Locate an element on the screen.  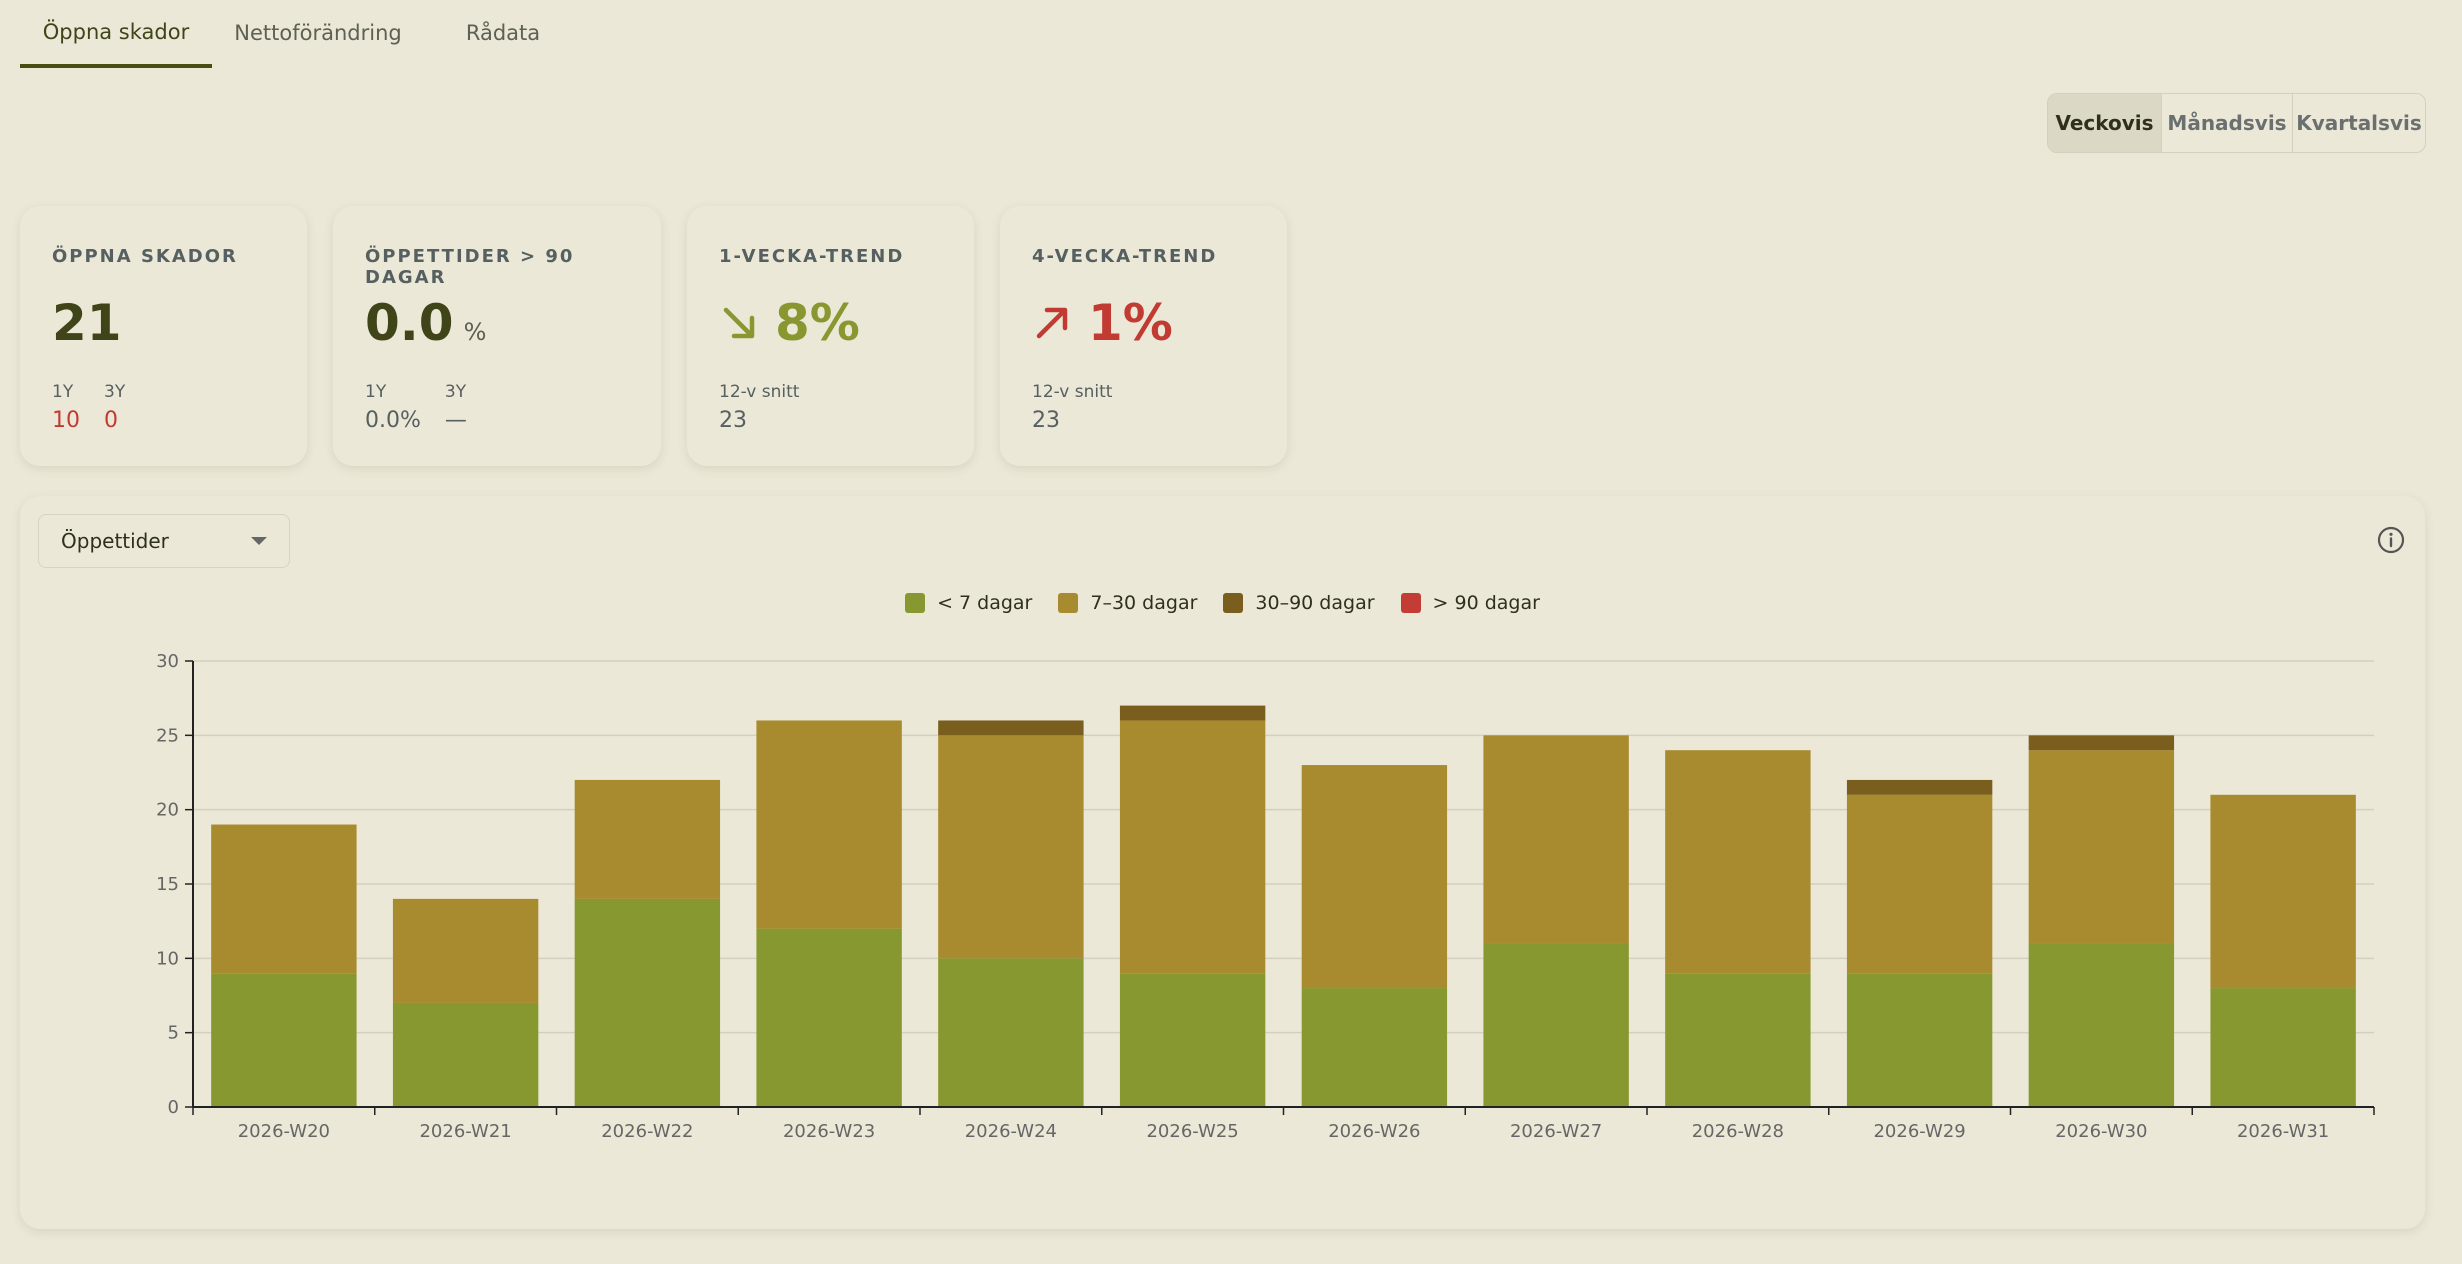
card-label: ÖPPNA SKADOR is located at coordinates (145, 256).